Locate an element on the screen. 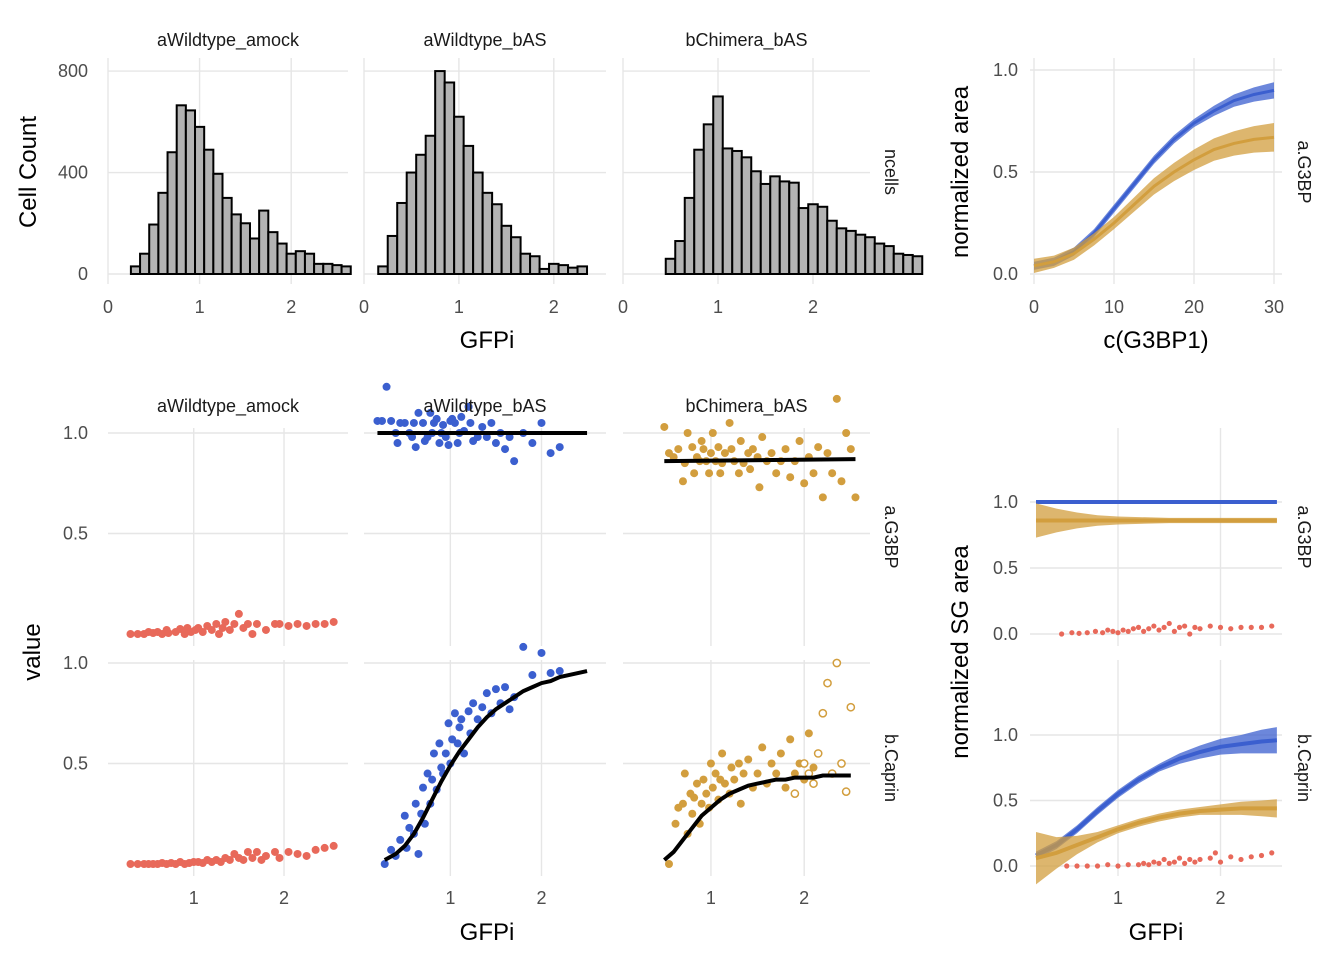 This screenshot has height=960, width=1344. y-tick-label: 0 is located at coordinates (83, 274).